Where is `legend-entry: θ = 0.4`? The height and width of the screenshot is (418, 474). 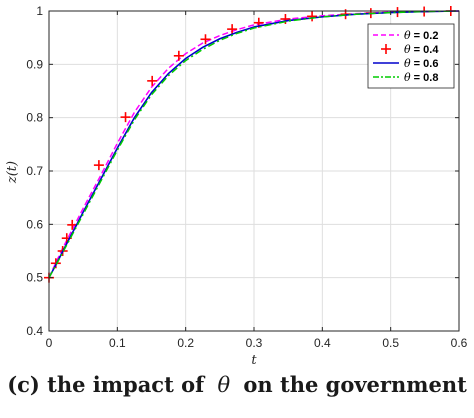
legend-entry: θ = 0.4 is located at coordinates (410, 49).